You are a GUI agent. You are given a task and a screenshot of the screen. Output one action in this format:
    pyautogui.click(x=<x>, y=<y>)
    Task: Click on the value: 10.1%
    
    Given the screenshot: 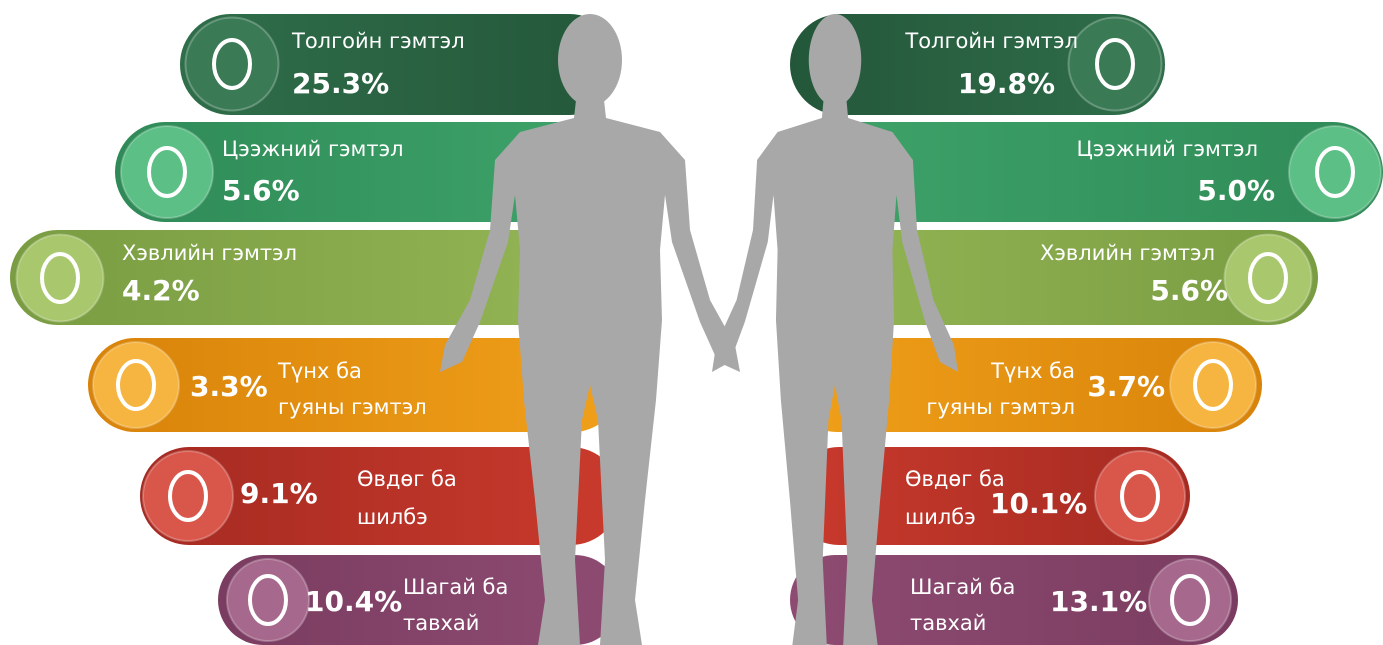 What is the action you would take?
    pyautogui.click(x=1038, y=503)
    